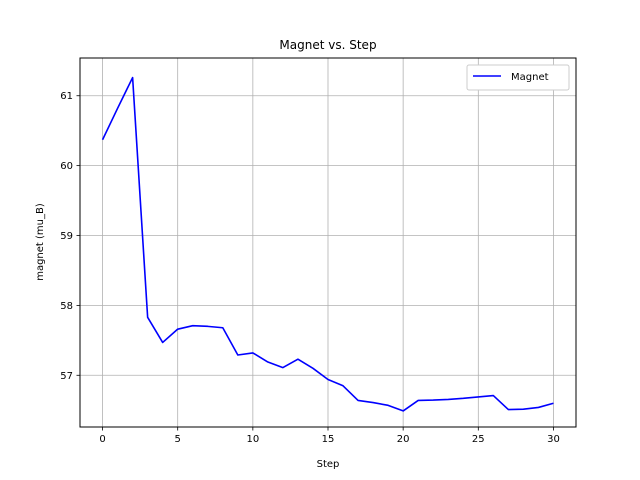  Describe the element at coordinates (66, 306) in the screenshot. I see `y-tick-label: 58` at that location.